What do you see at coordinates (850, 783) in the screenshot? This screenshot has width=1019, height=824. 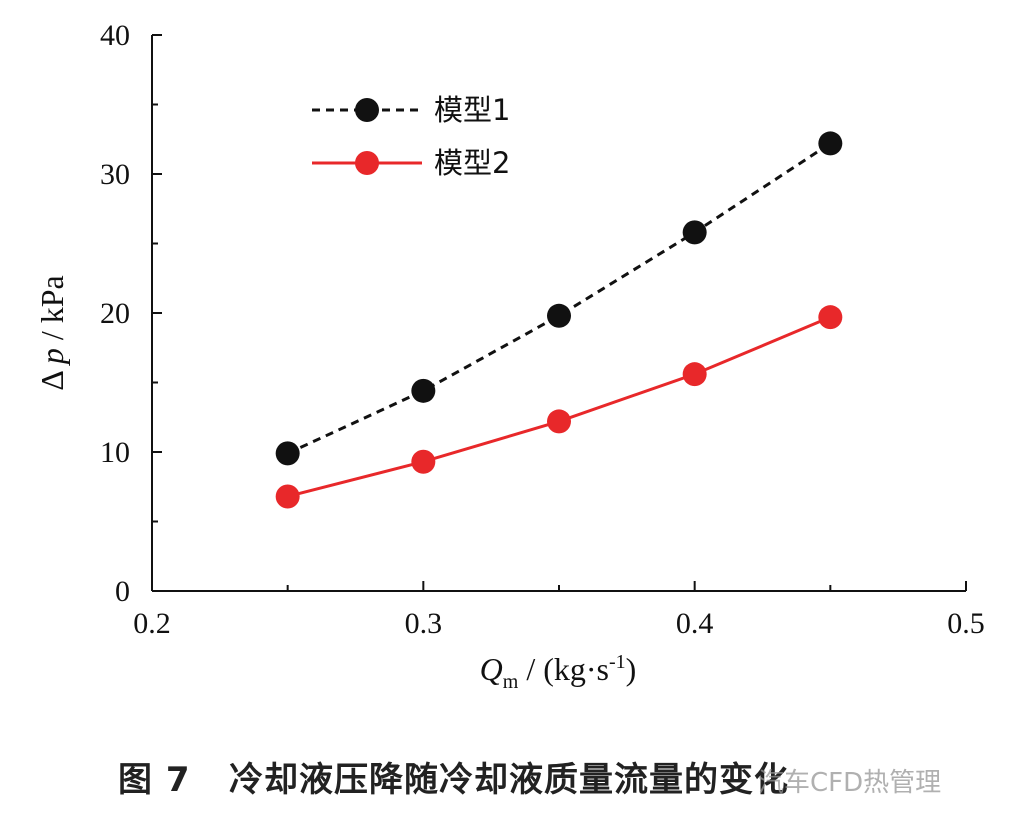 I see `watermark: 汽车CFD热管理` at bounding box center [850, 783].